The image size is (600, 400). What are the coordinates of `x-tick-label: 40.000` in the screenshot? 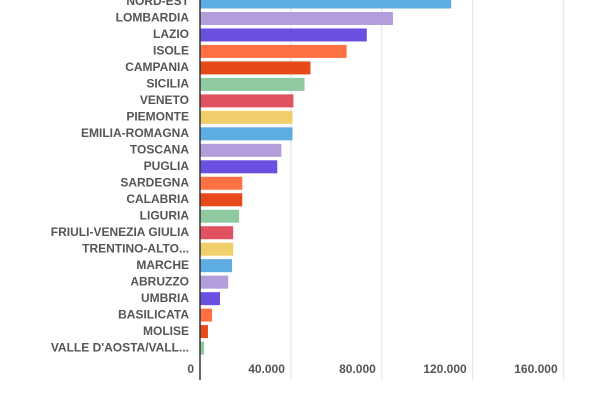 It's located at (266, 369).